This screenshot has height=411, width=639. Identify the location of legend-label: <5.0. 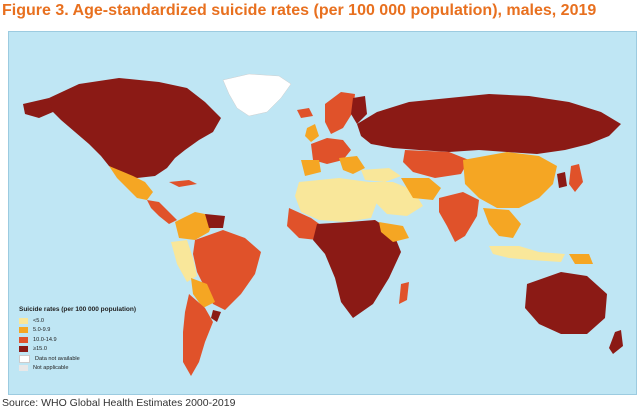
(39, 320).